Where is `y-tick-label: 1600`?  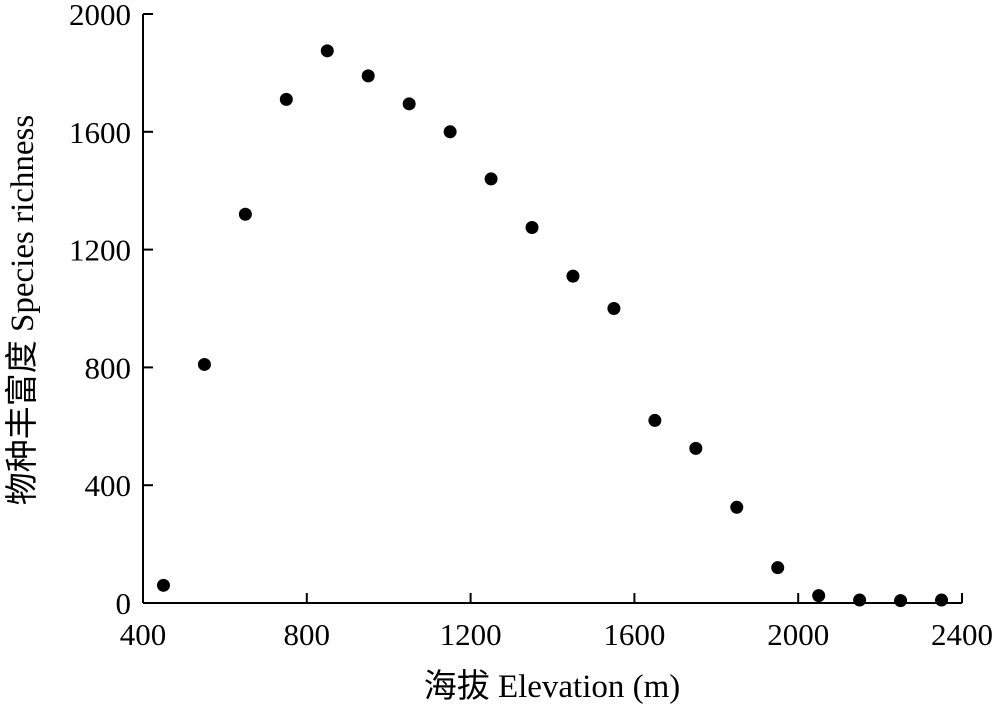
y-tick-label: 1600 is located at coordinates (100, 132).